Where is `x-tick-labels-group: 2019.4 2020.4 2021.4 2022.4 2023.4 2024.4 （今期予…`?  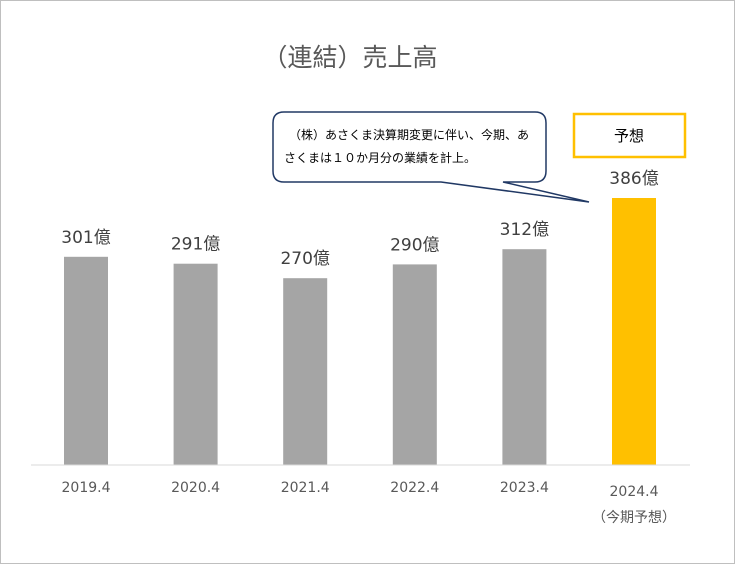
x-tick-labels-group: 2019.4 2020.4 2021.4 2022.4 2023.4 2024.4 （今期予… is located at coordinates (369, 503).